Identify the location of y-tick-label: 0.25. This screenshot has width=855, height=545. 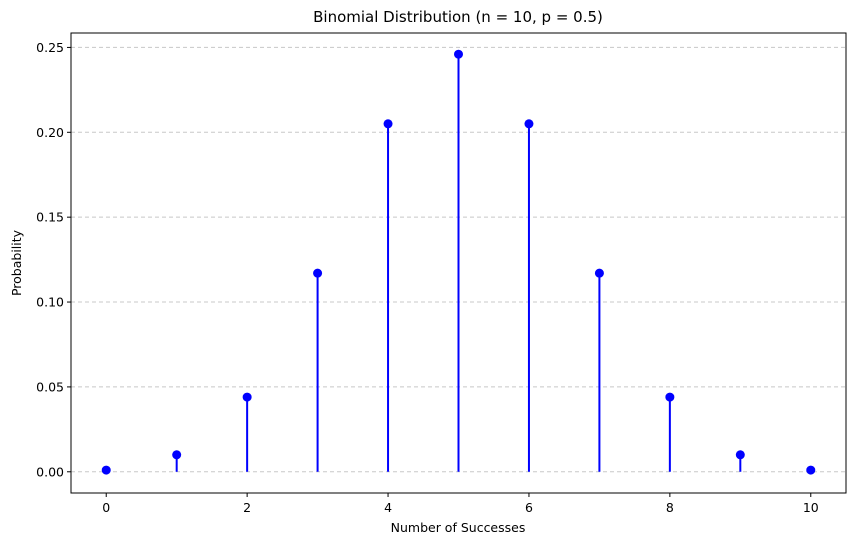
(50, 47).